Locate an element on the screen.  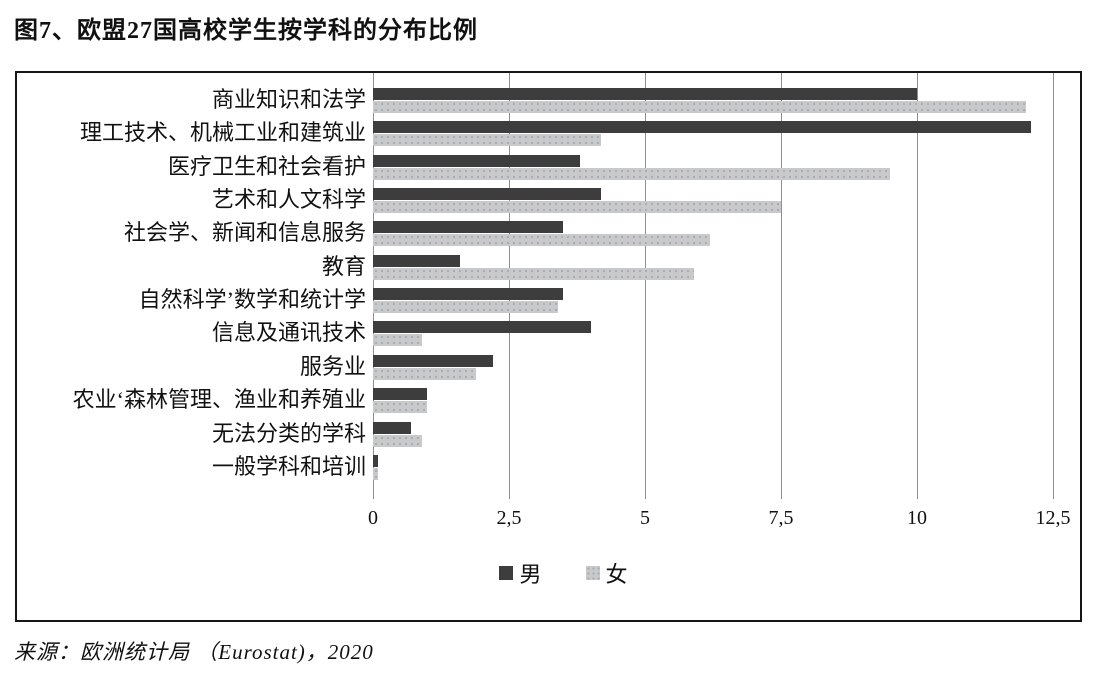
category-label: 信息及通讯技术 is located at coordinates (288, 333).